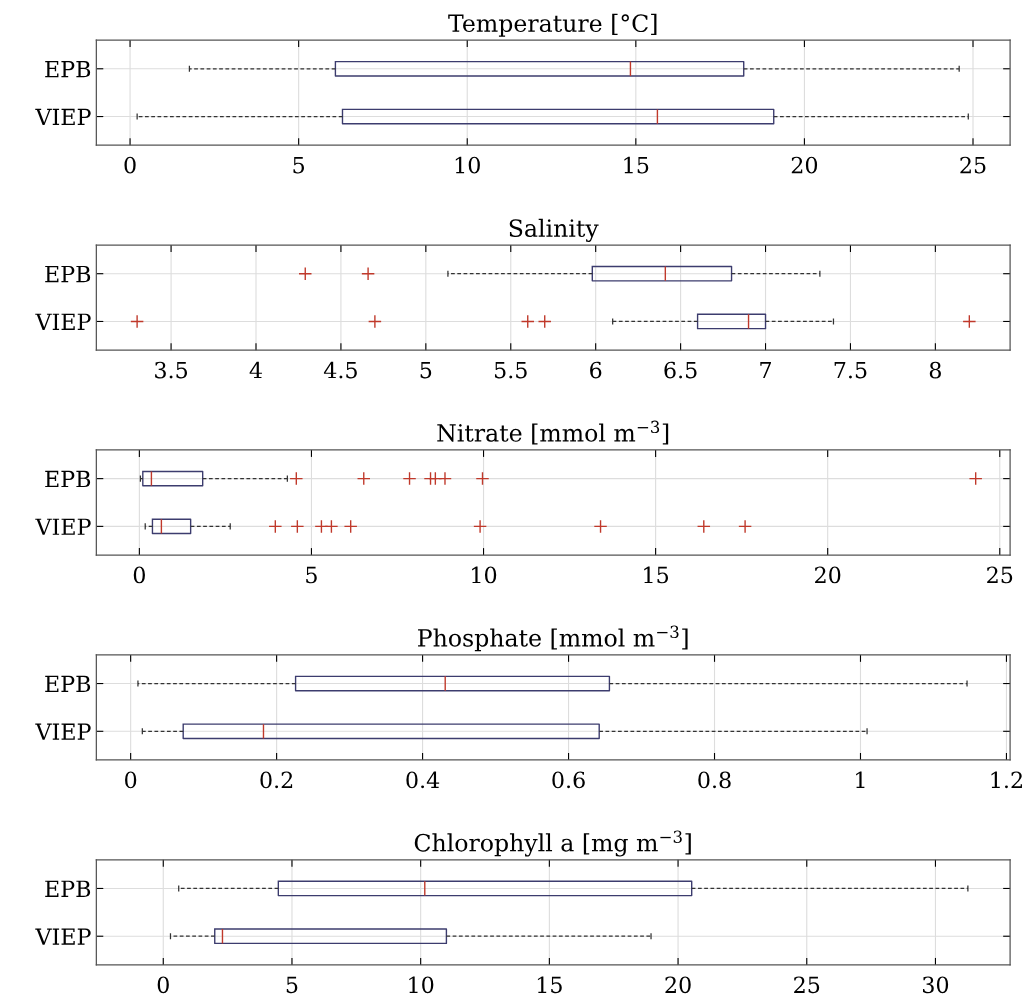 The image size is (1036, 1003). Describe the element at coordinates (340, 370) in the screenshot. I see `x-tick-label: 4.5` at that location.